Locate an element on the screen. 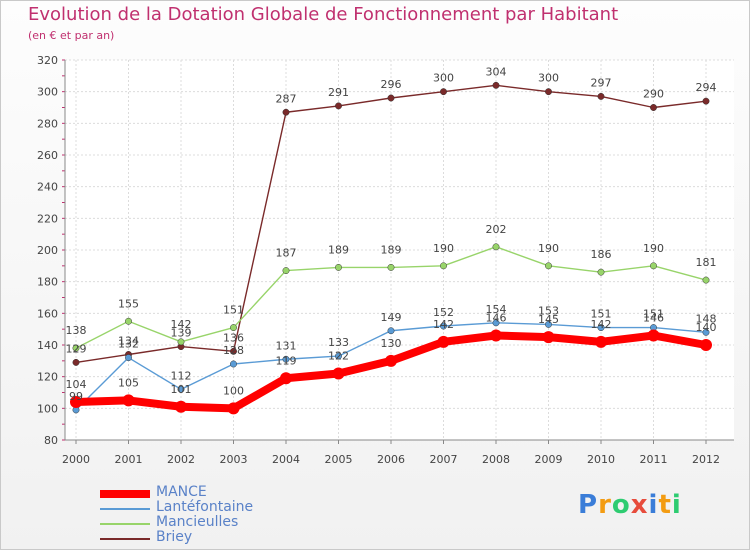  logo-letter: o is located at coordinates (621, 505).